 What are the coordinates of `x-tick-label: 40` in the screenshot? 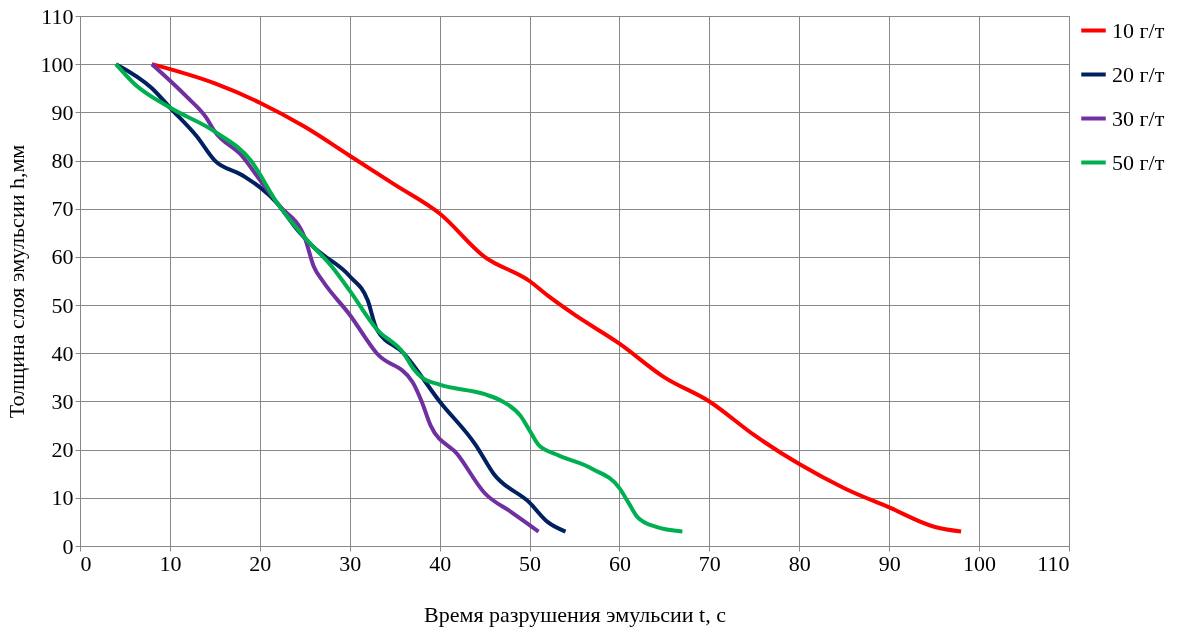 It's located at (440, 563).